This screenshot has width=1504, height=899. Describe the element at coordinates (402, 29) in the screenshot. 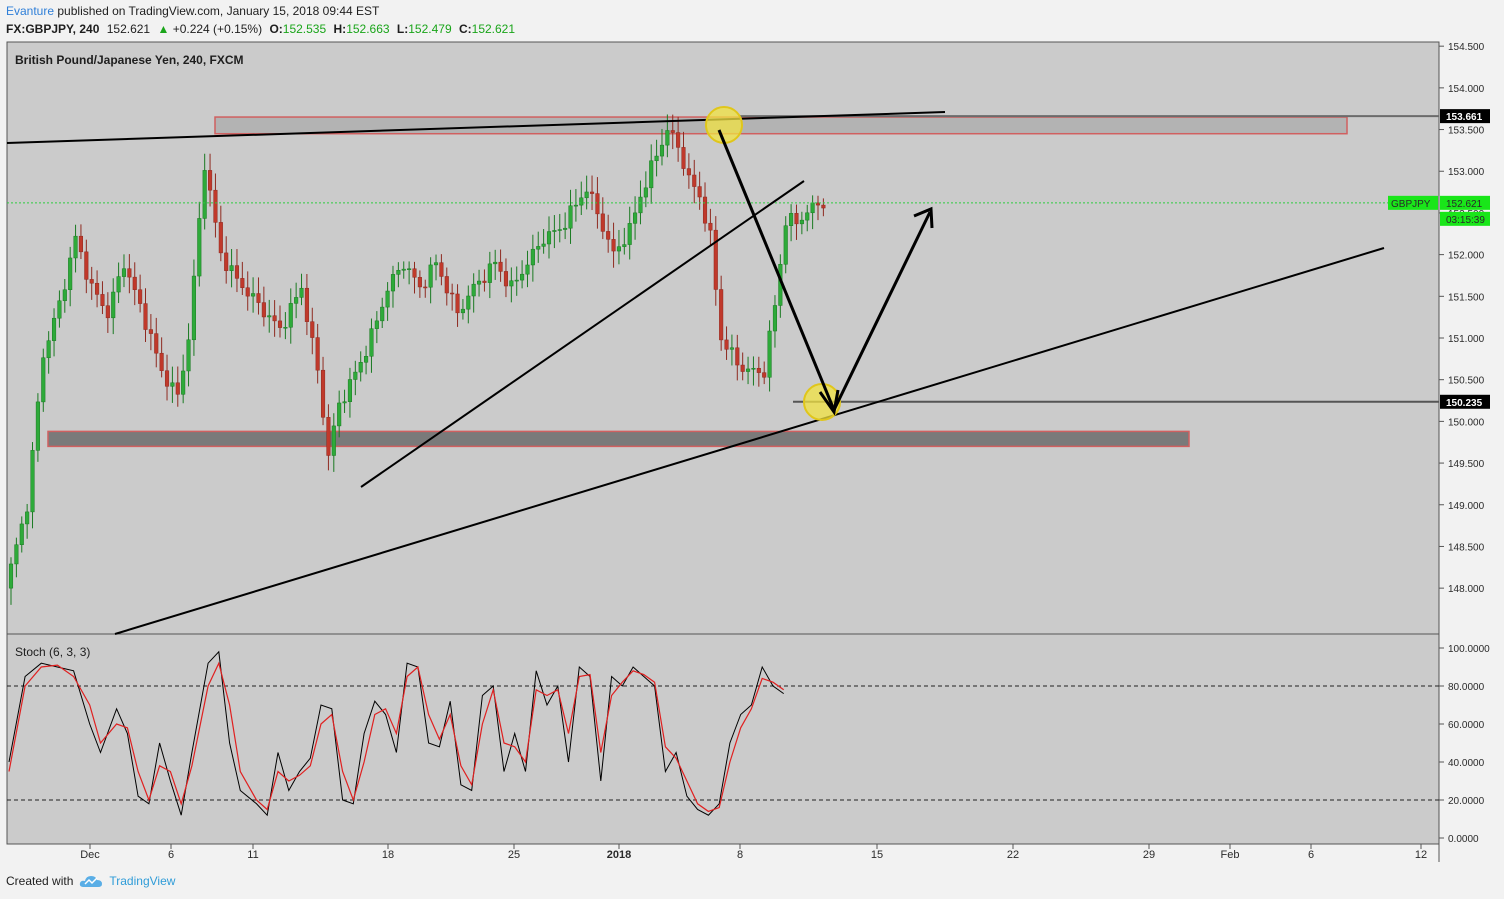

I see `low-label: L:` at that location.